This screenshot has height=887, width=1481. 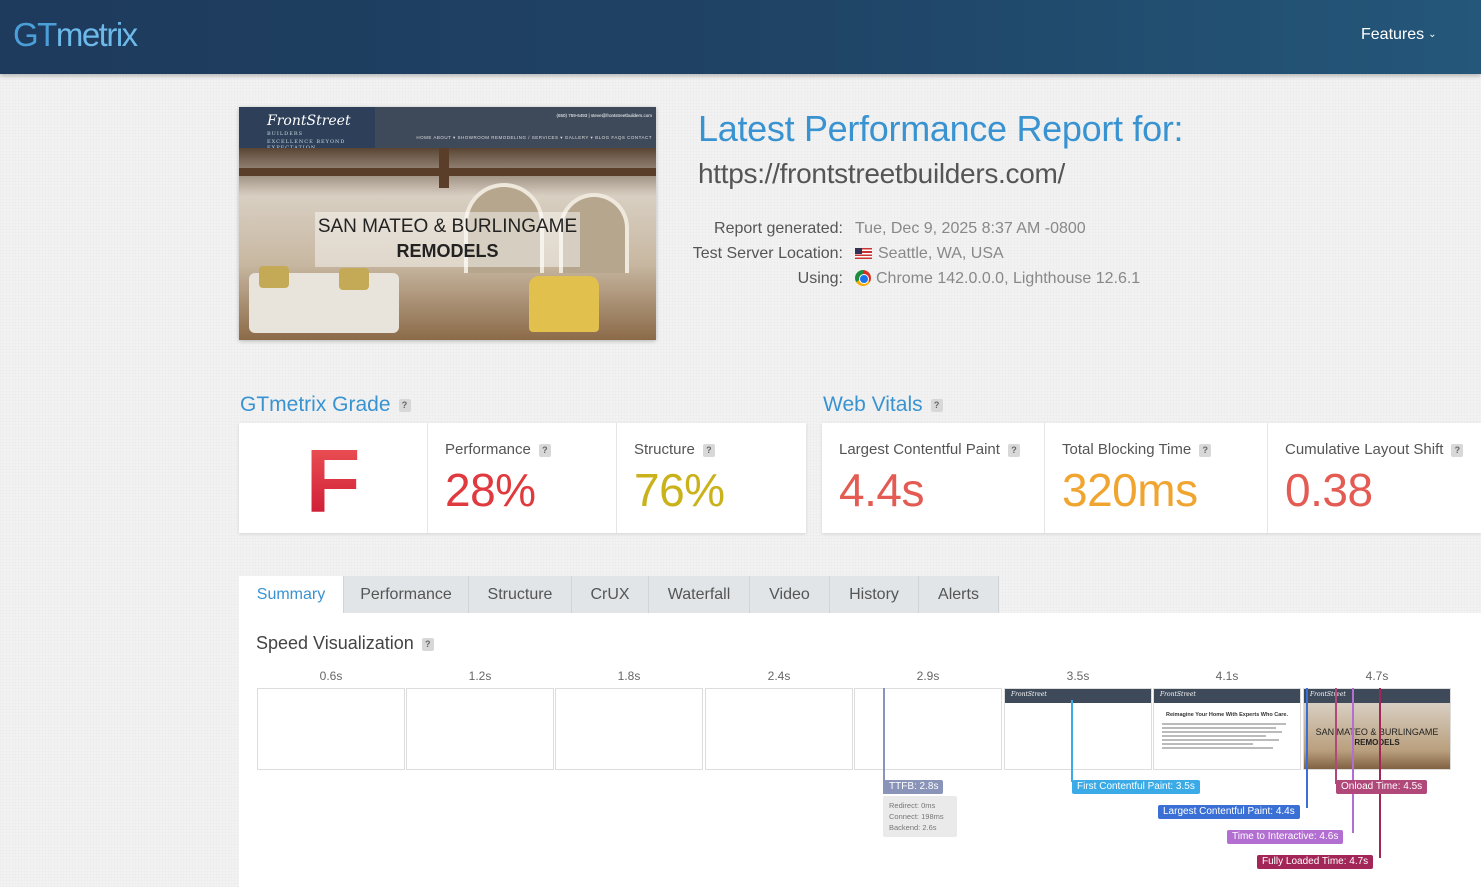 I want to click on web-vitals-heading-text: Web Vitals, so click(x=873, y=404).